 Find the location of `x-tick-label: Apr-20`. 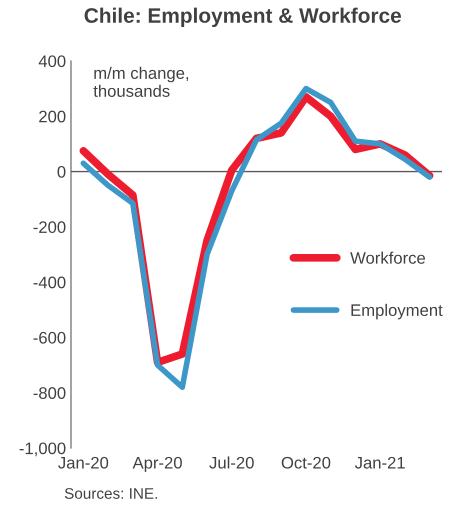

x-tick-label: Apr-20 is located at coordinates (157, 464).